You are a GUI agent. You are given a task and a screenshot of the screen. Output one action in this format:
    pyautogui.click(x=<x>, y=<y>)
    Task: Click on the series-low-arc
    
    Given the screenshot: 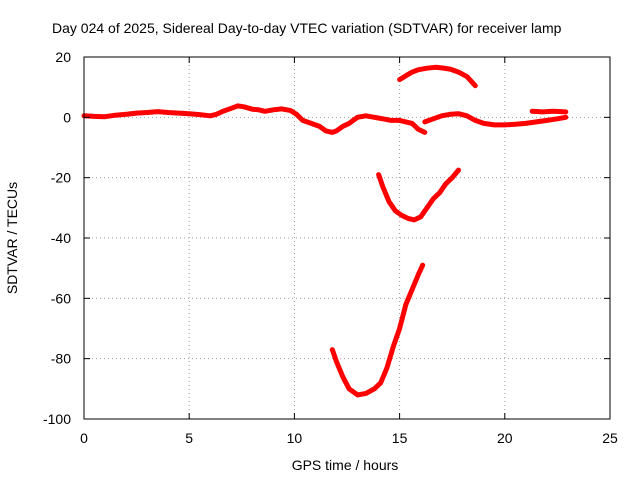 What is the action you would take?
    pyautogui.click(x=377, y=330)
    